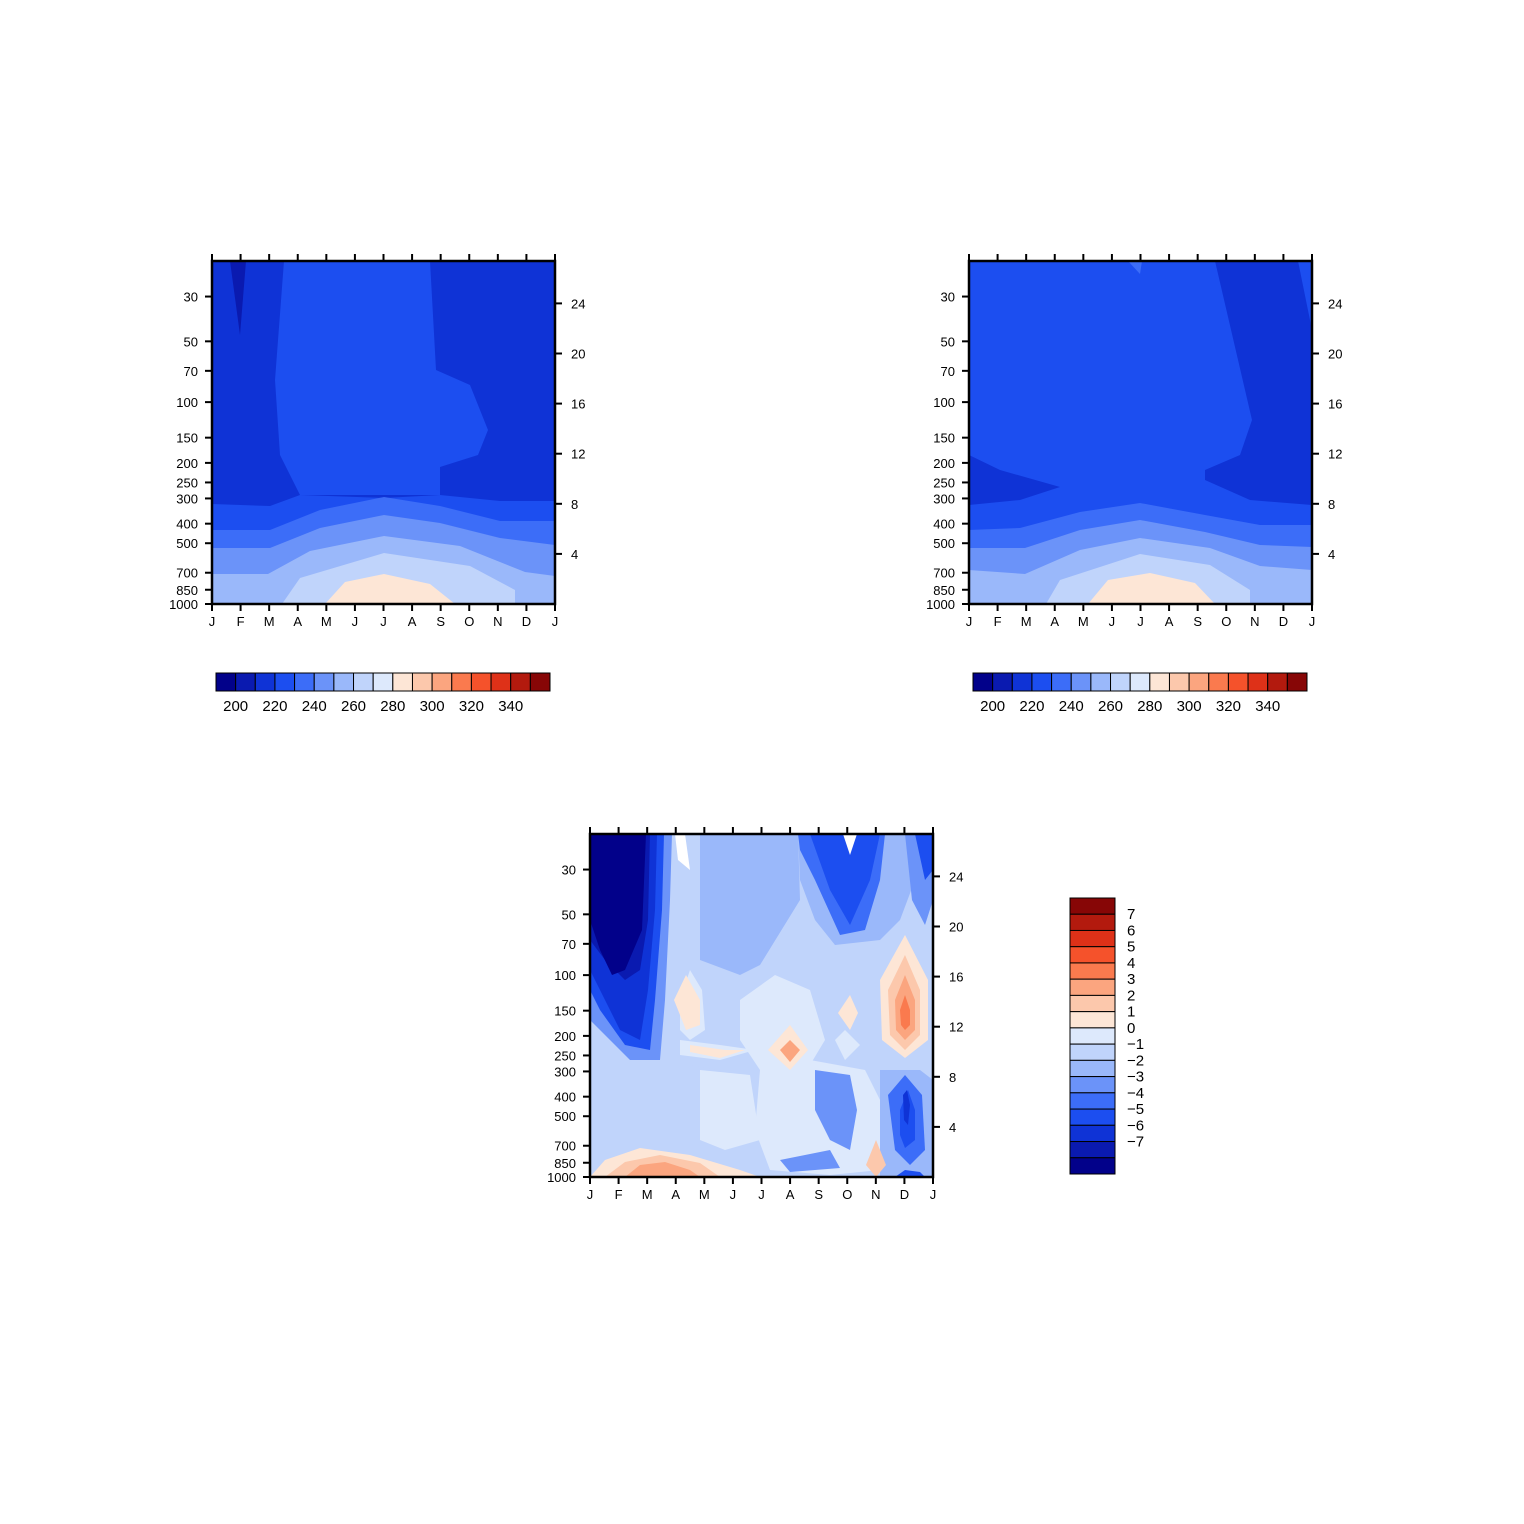 The height and width of the screenshot is (1524, 1524). I want to click on colorbar-label: 6, so click(1131, 930).